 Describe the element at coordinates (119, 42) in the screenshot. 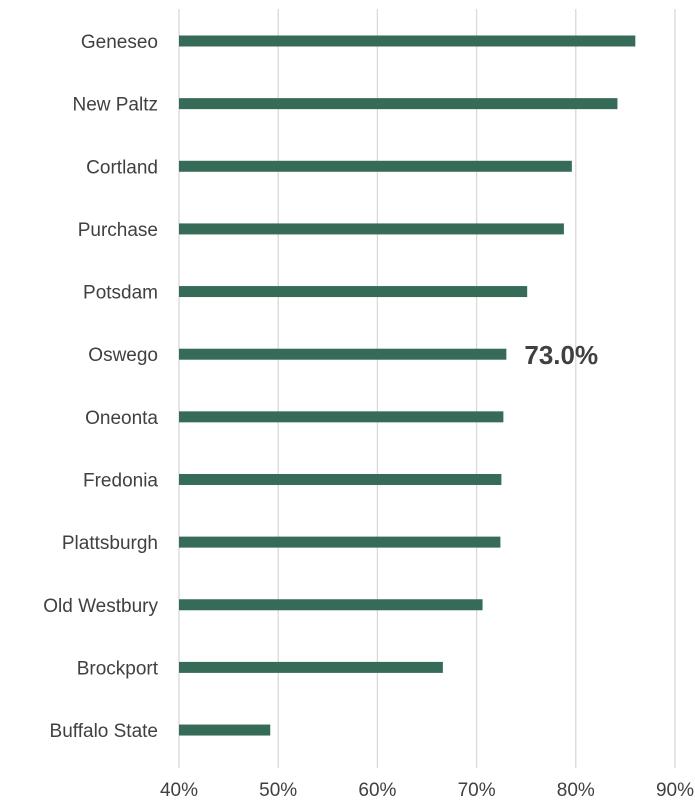

I see `category-label-geneseo: Geneseo` at that location.